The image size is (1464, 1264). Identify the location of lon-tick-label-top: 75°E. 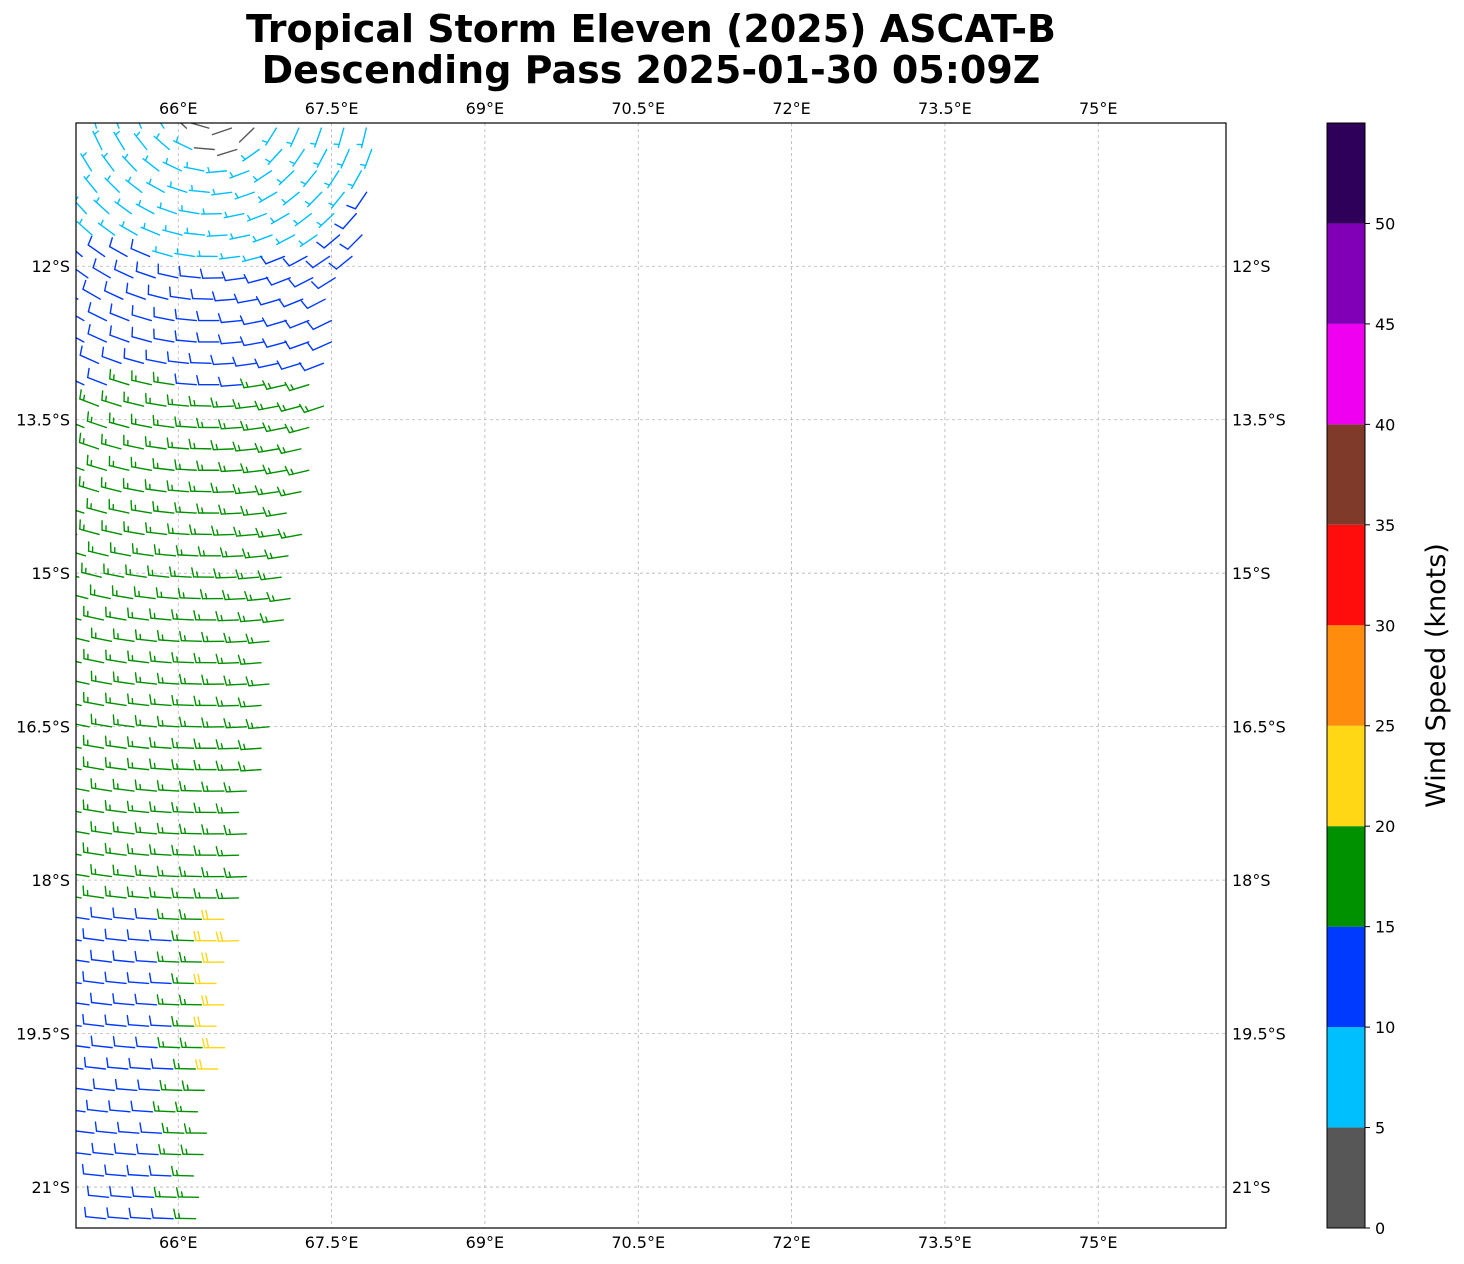
(1098, 108).